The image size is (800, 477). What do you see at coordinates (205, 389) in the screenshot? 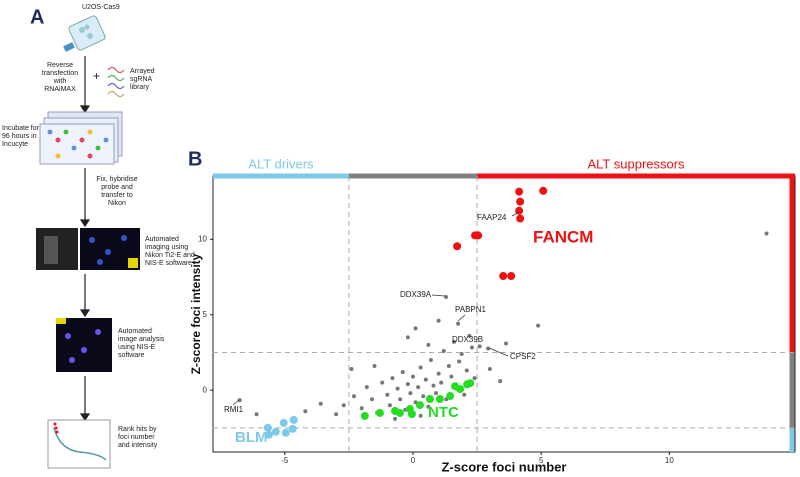
I see `y-tick-label: 0` at bounding box center [205, 389].